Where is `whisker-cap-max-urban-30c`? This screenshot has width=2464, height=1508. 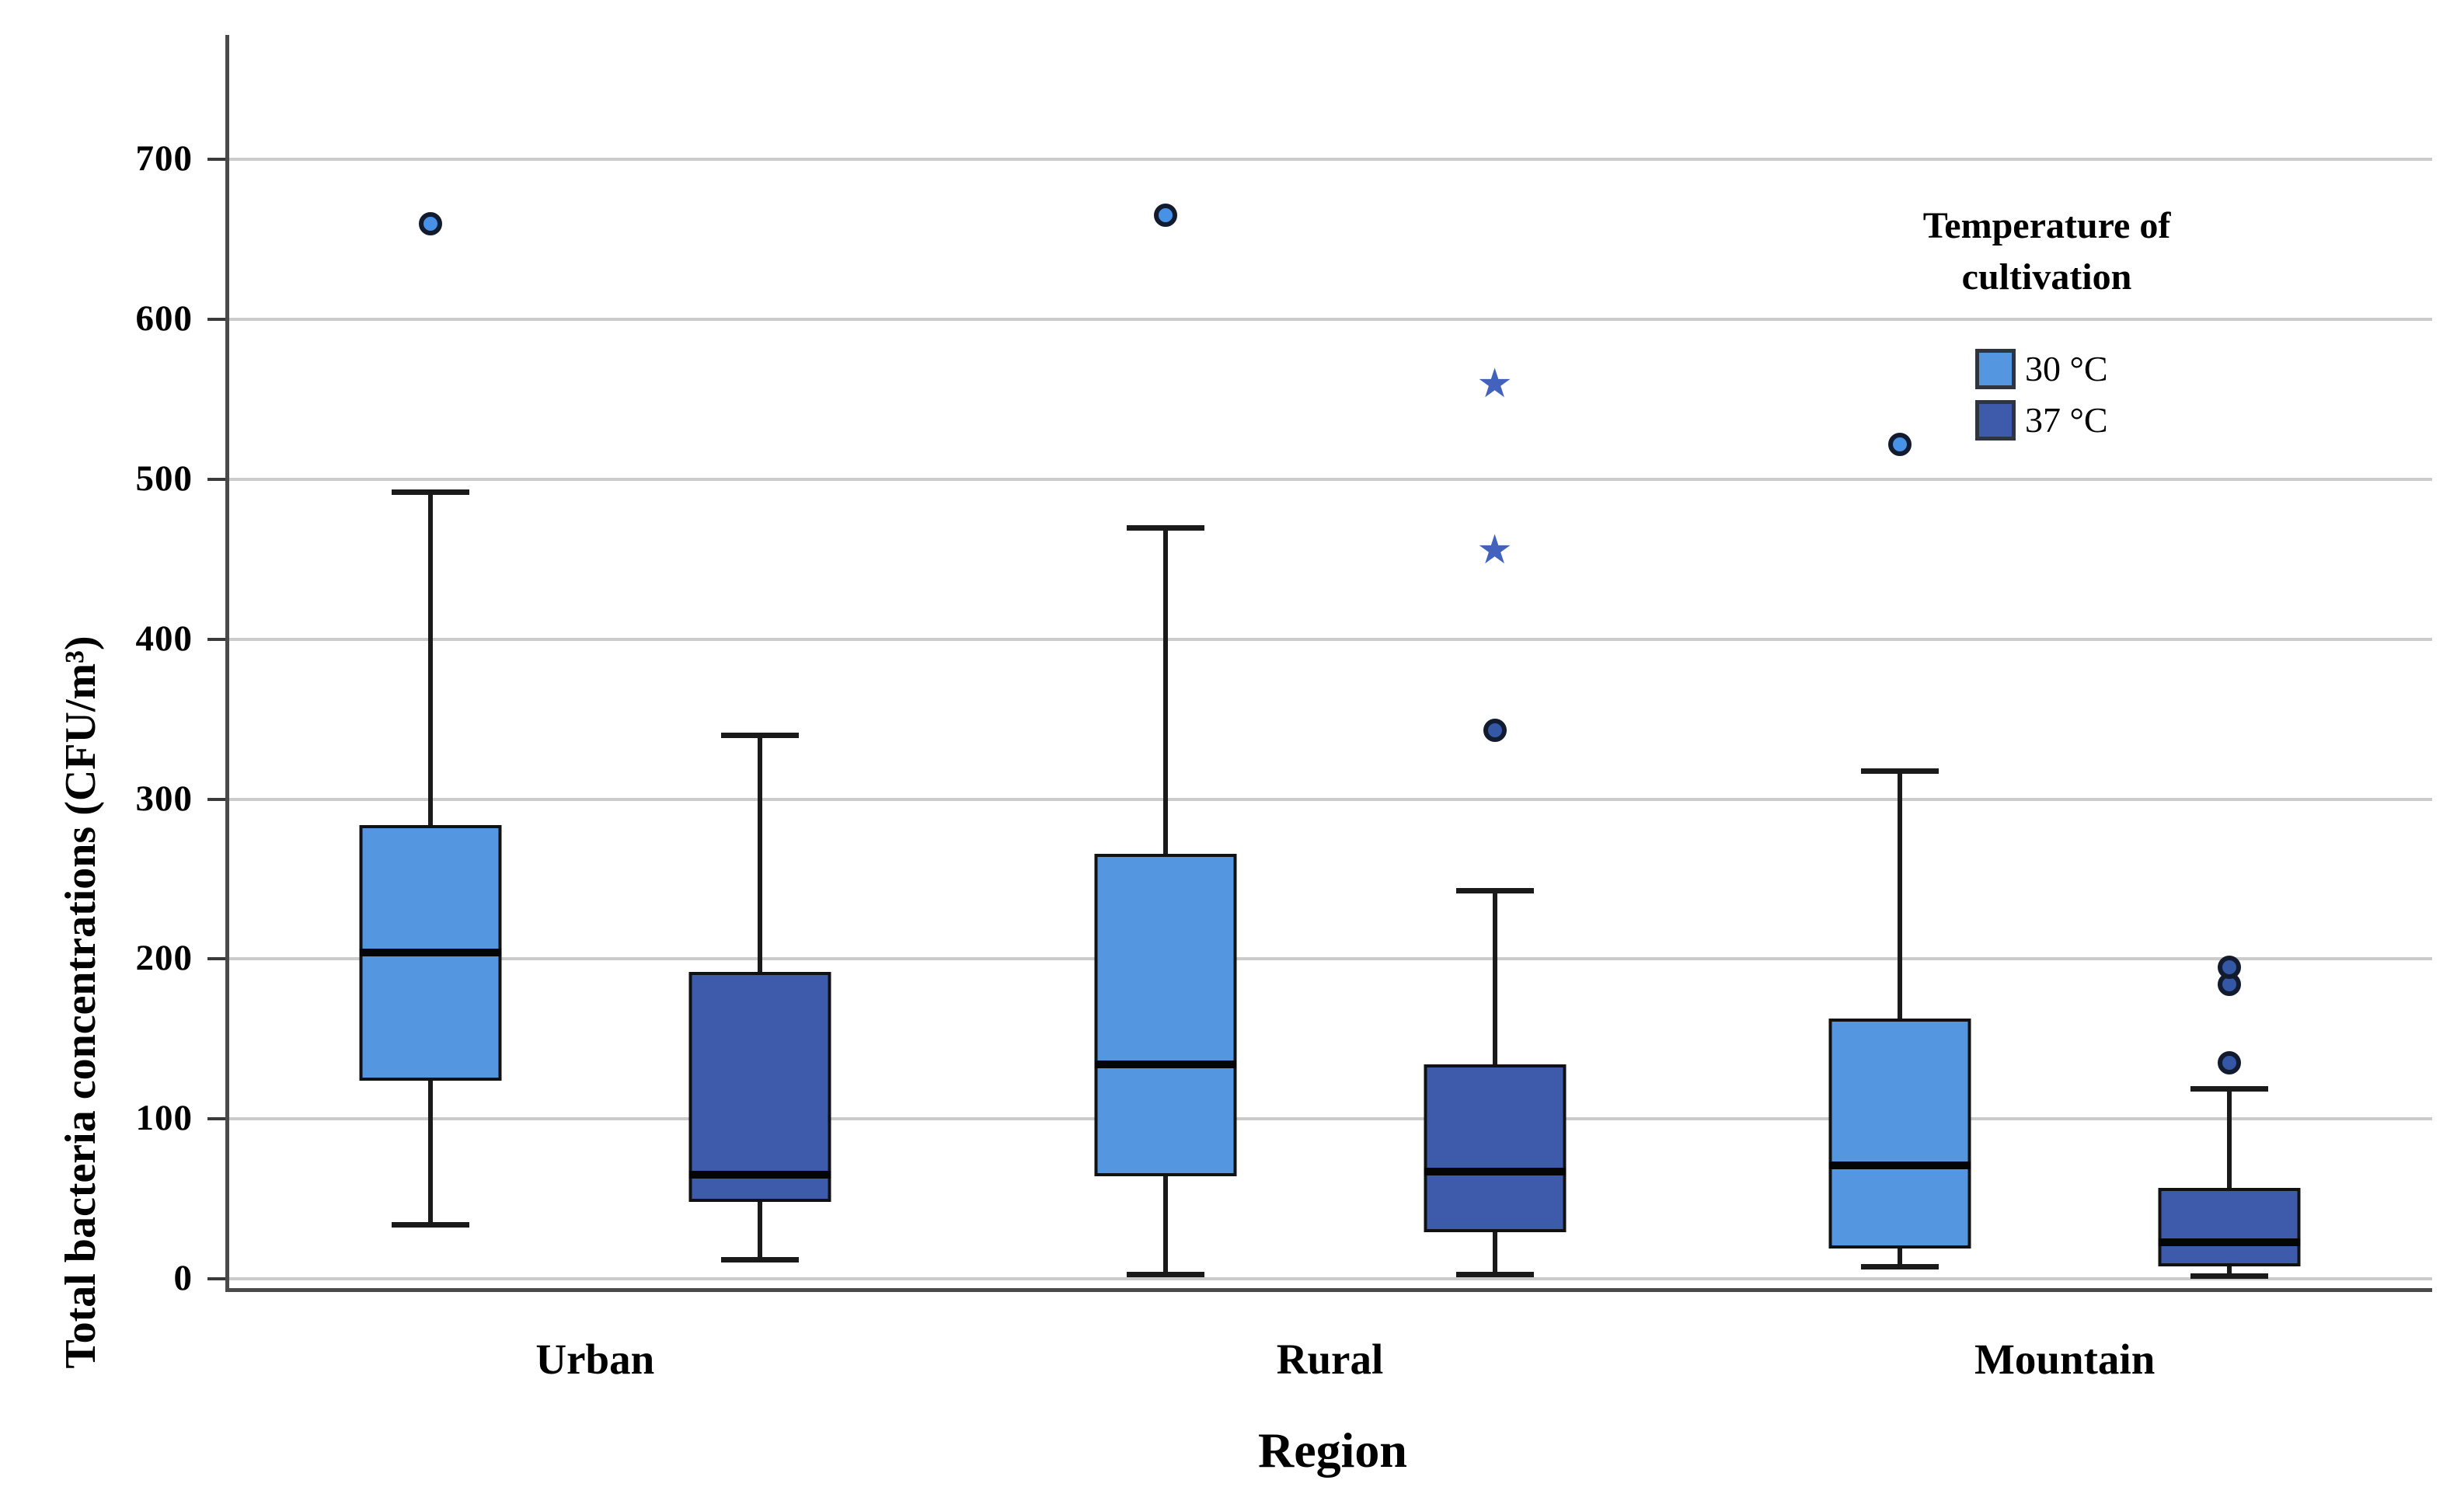 whisker-cap-max-urban-30c is located at coordinates (430, 492).